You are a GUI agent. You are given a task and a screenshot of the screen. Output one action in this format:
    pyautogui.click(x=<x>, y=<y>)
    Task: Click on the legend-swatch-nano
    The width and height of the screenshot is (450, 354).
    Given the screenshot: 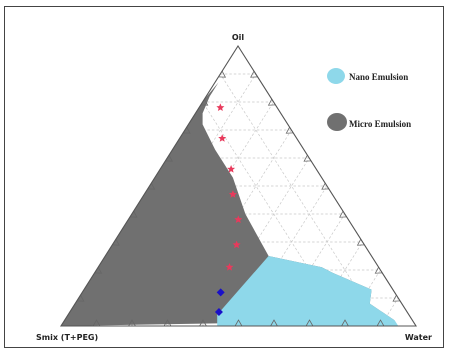 What is the action you would take?
    pyautogui.click(x=336, y=76)
    